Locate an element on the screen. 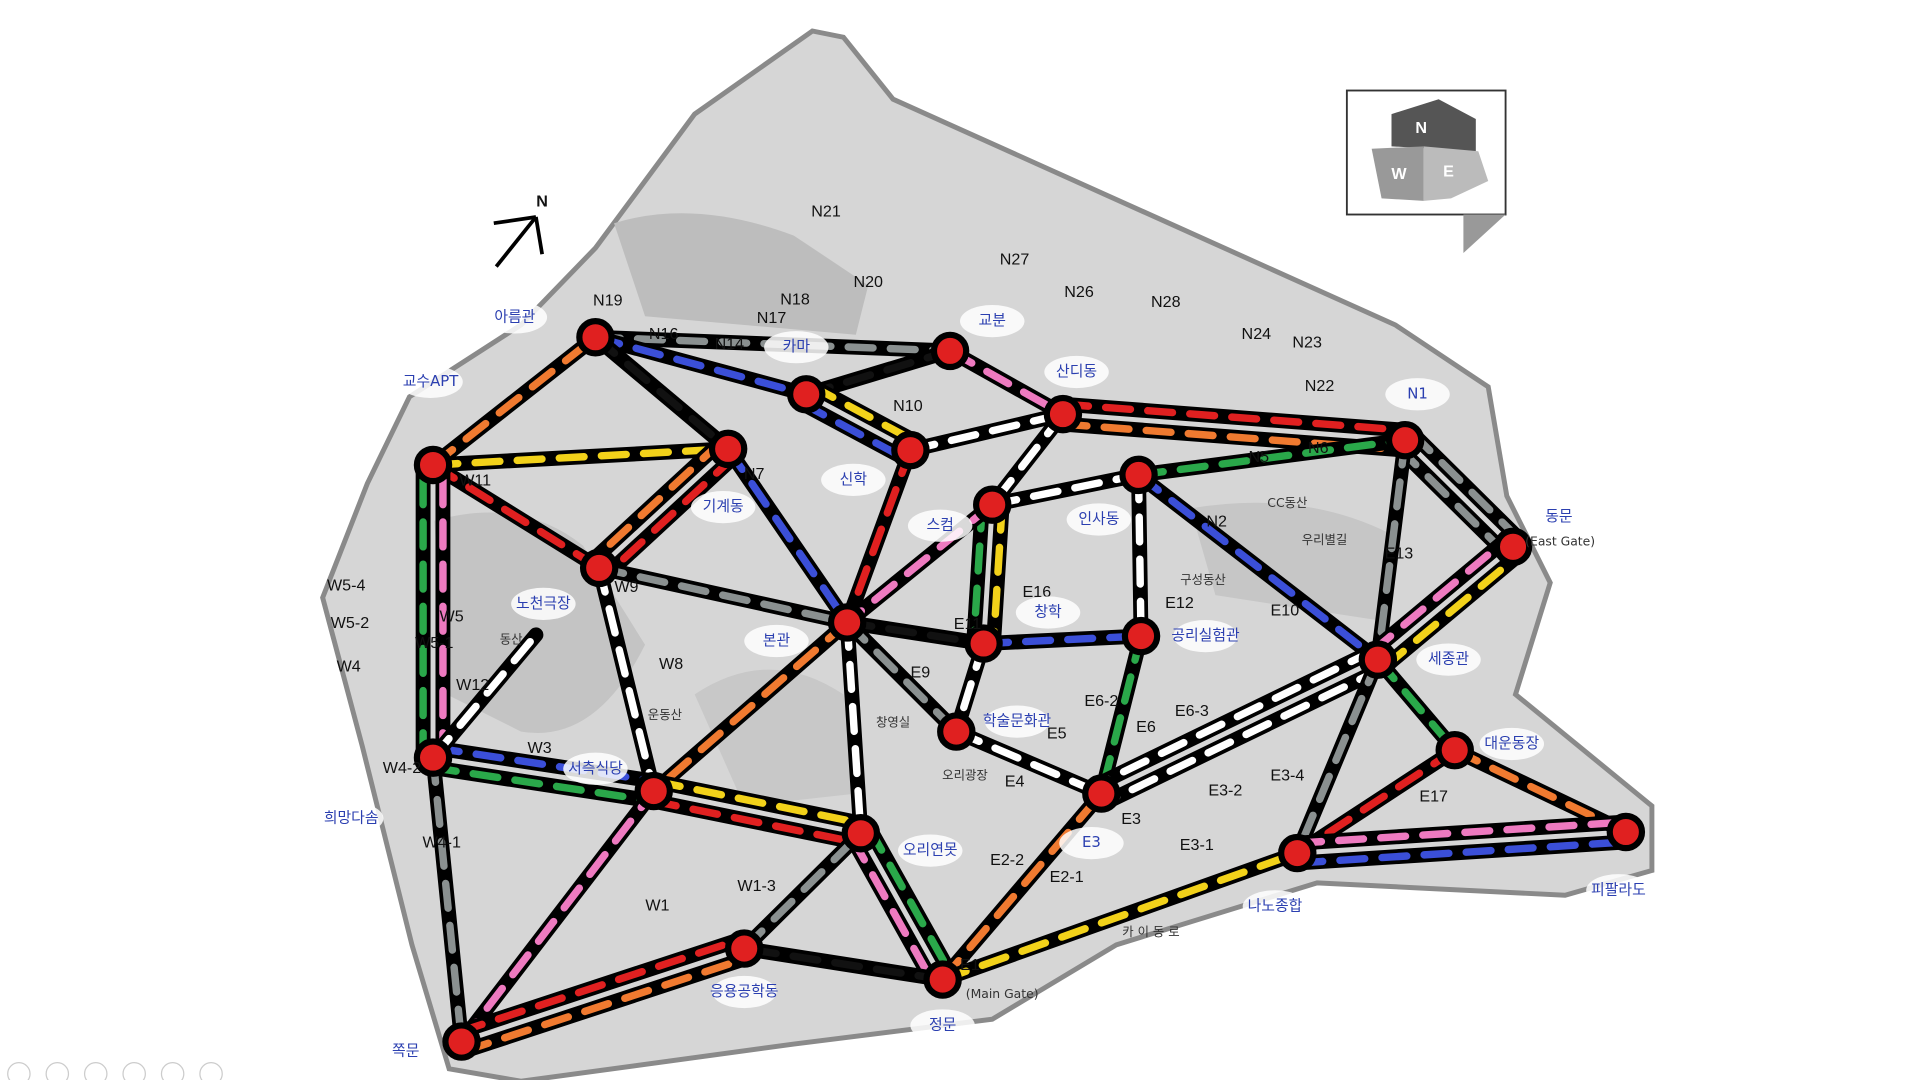 The image size is (1920, 1080). building-label: E3-4 is located at coordinates (1287, 775).